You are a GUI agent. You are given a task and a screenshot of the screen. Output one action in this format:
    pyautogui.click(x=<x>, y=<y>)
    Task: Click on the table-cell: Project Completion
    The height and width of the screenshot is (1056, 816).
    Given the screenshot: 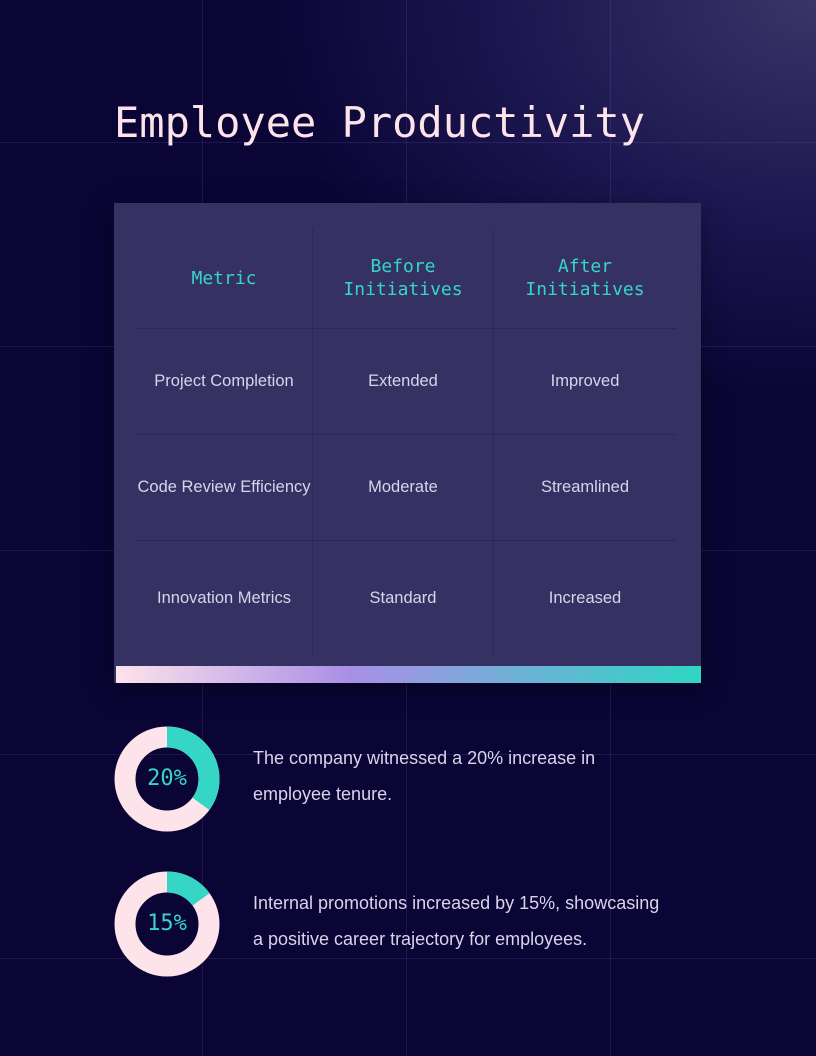 What is the action you would take?
    pyautogui.click(x=224, y=381)
    